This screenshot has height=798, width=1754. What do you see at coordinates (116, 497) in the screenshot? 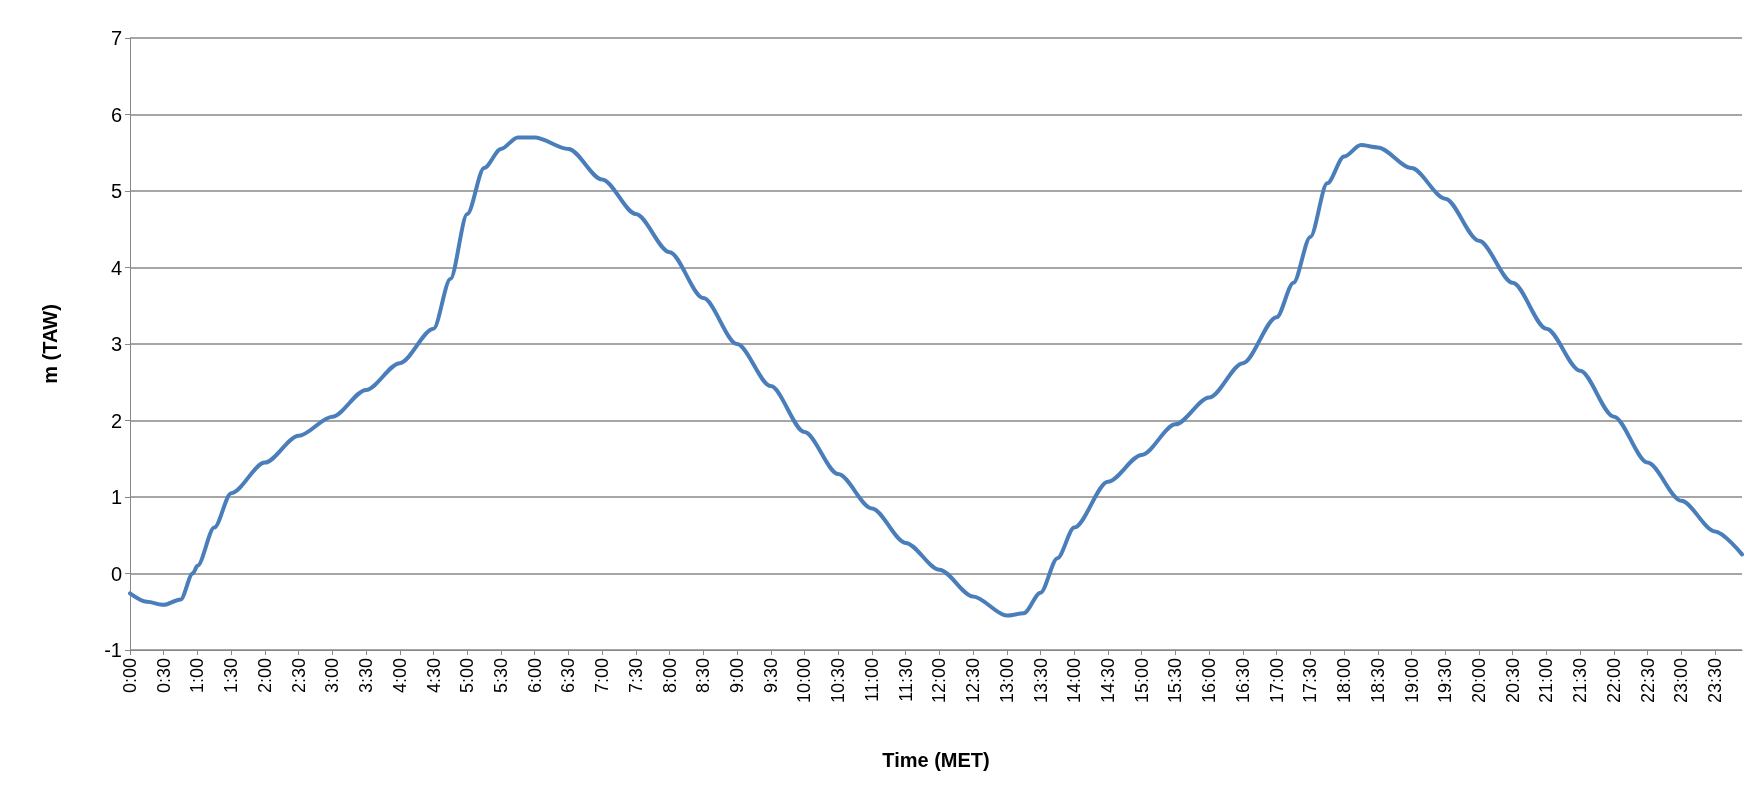
I see `y-tick-label: 1` at bounding box center [116, 497].